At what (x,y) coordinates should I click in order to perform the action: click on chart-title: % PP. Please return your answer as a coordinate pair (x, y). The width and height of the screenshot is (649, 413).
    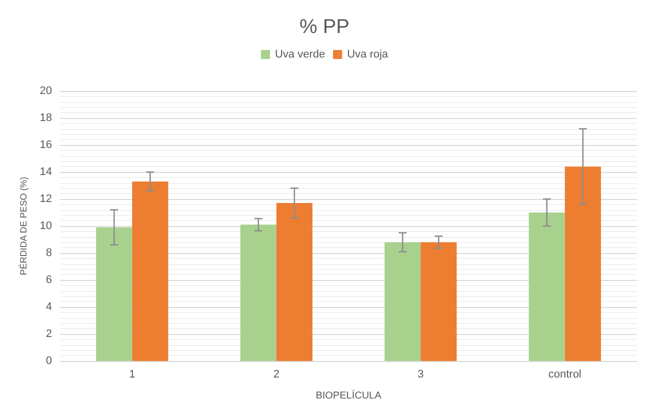
    Looking at the image, I should click on (324, 27).